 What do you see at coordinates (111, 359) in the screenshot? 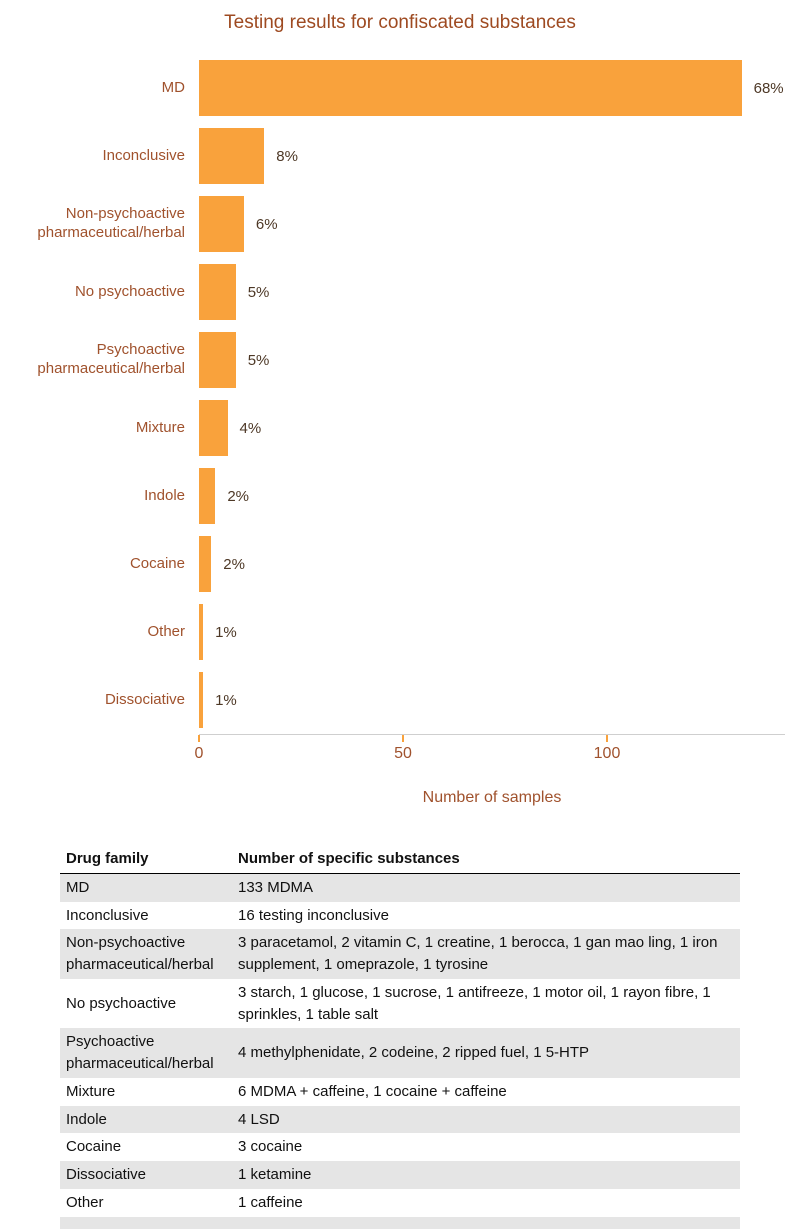
I see `bar-category-label: Psychoactive pharmaceutical/herbal` at bounding box center [111, 359].